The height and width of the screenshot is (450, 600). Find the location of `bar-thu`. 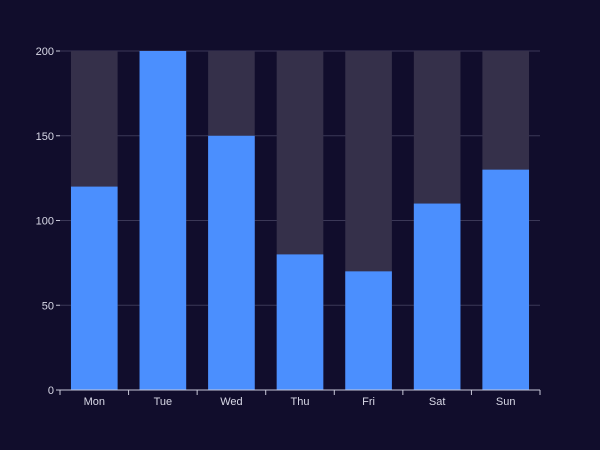

bar-thu is located at coordinates (300, 322).